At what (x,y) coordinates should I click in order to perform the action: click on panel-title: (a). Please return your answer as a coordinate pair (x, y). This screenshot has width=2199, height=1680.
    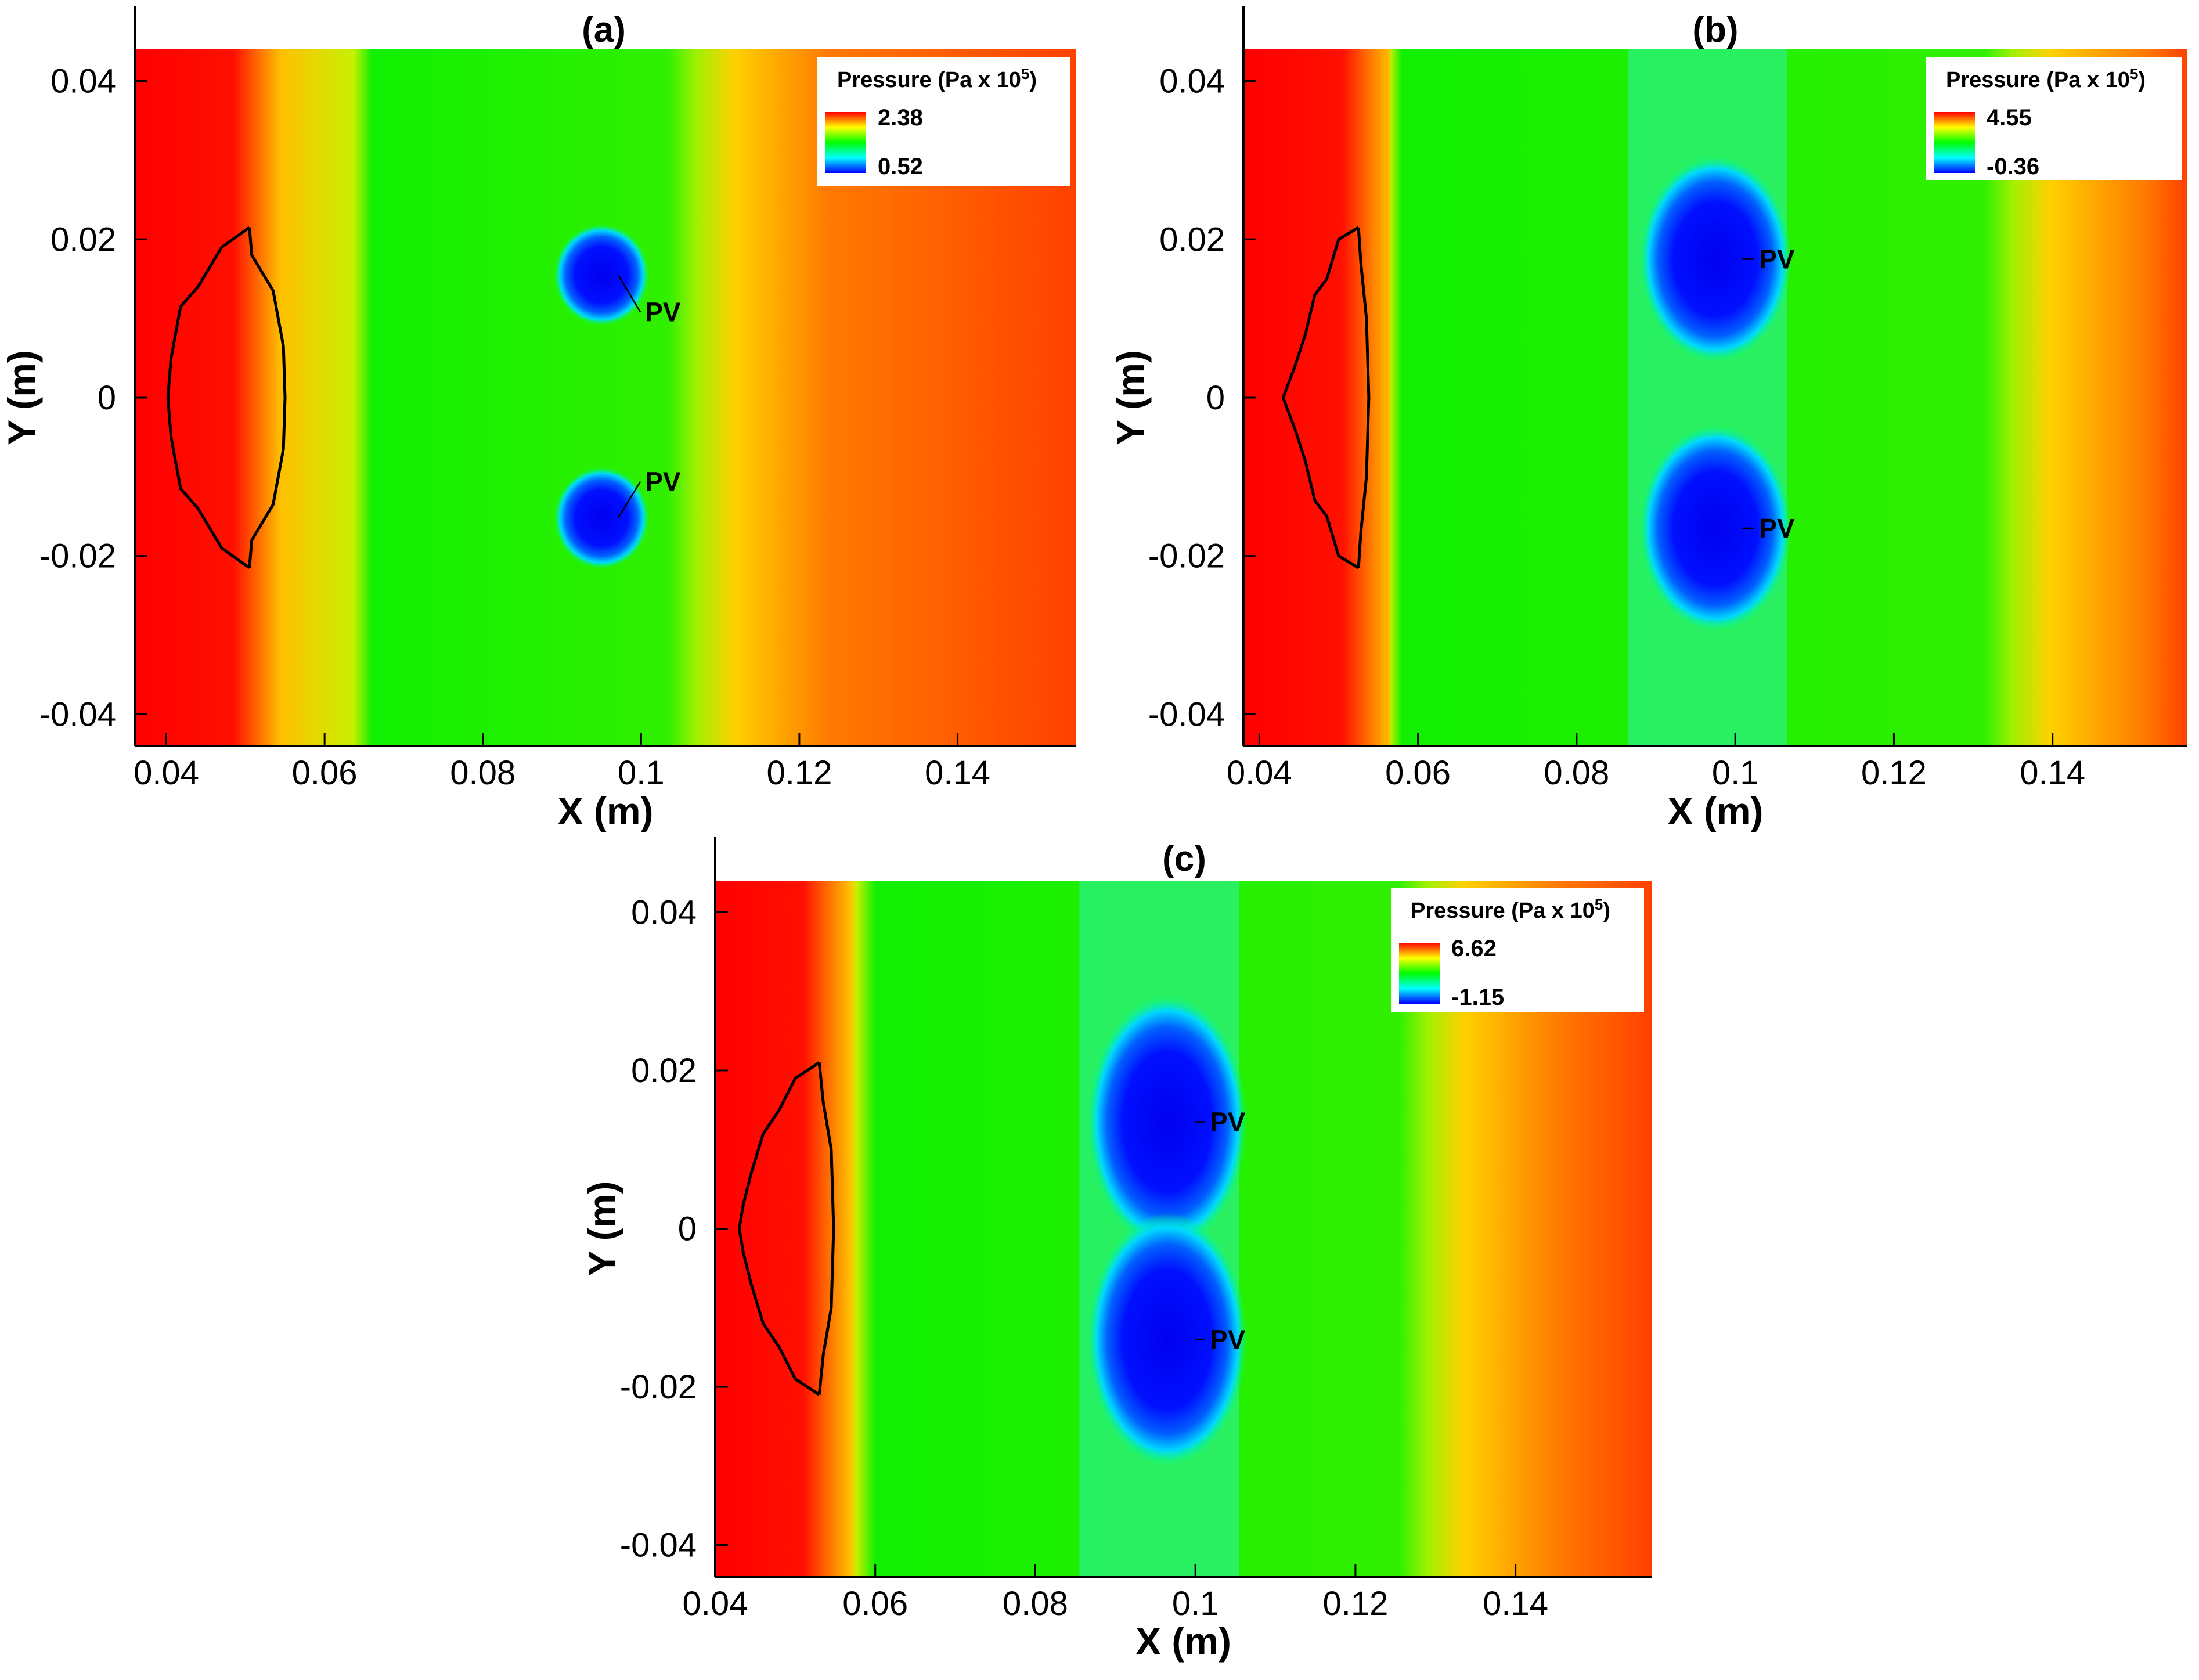
    Looking at the image, I should click on (604, 30).